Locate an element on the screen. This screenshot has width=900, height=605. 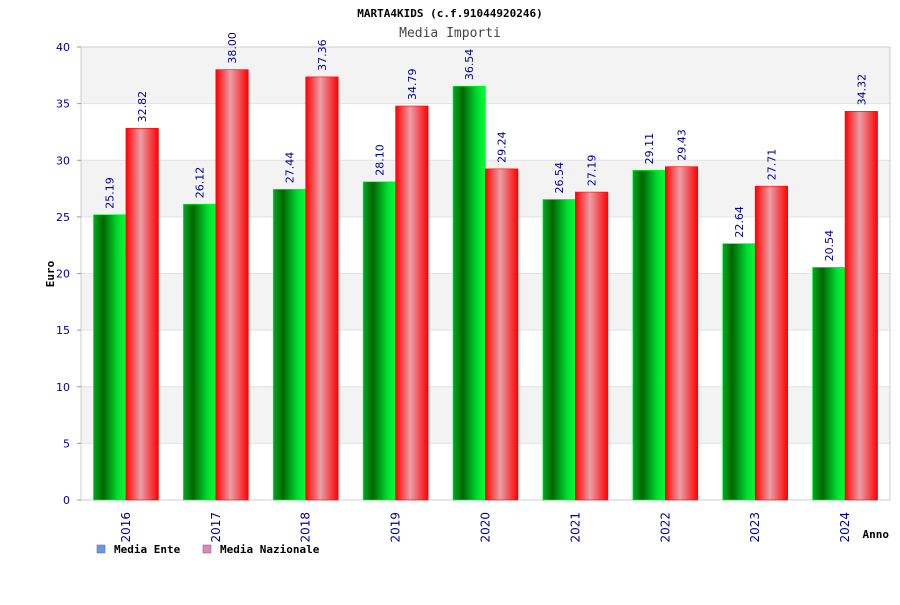
y-tick-label: 0 is located at coordinates (66, 500).